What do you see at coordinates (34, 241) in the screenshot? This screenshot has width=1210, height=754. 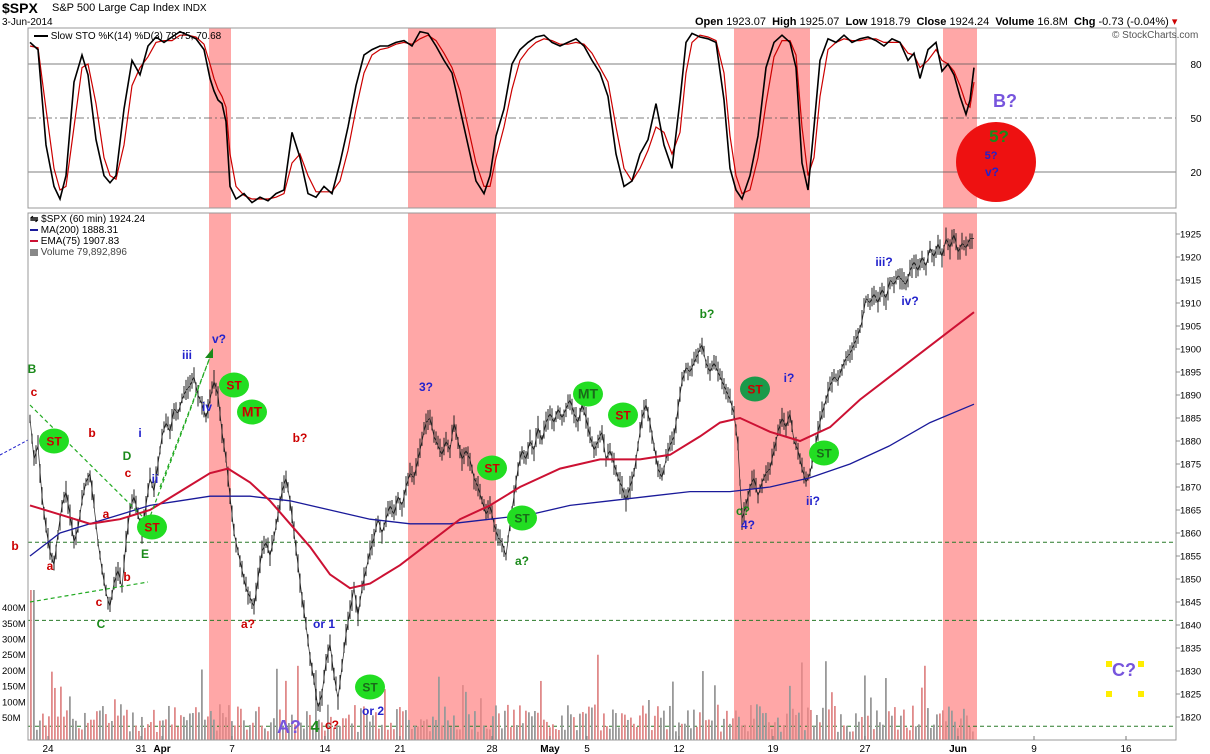 I see `ema-swatch` at bounding box center [34, 241].